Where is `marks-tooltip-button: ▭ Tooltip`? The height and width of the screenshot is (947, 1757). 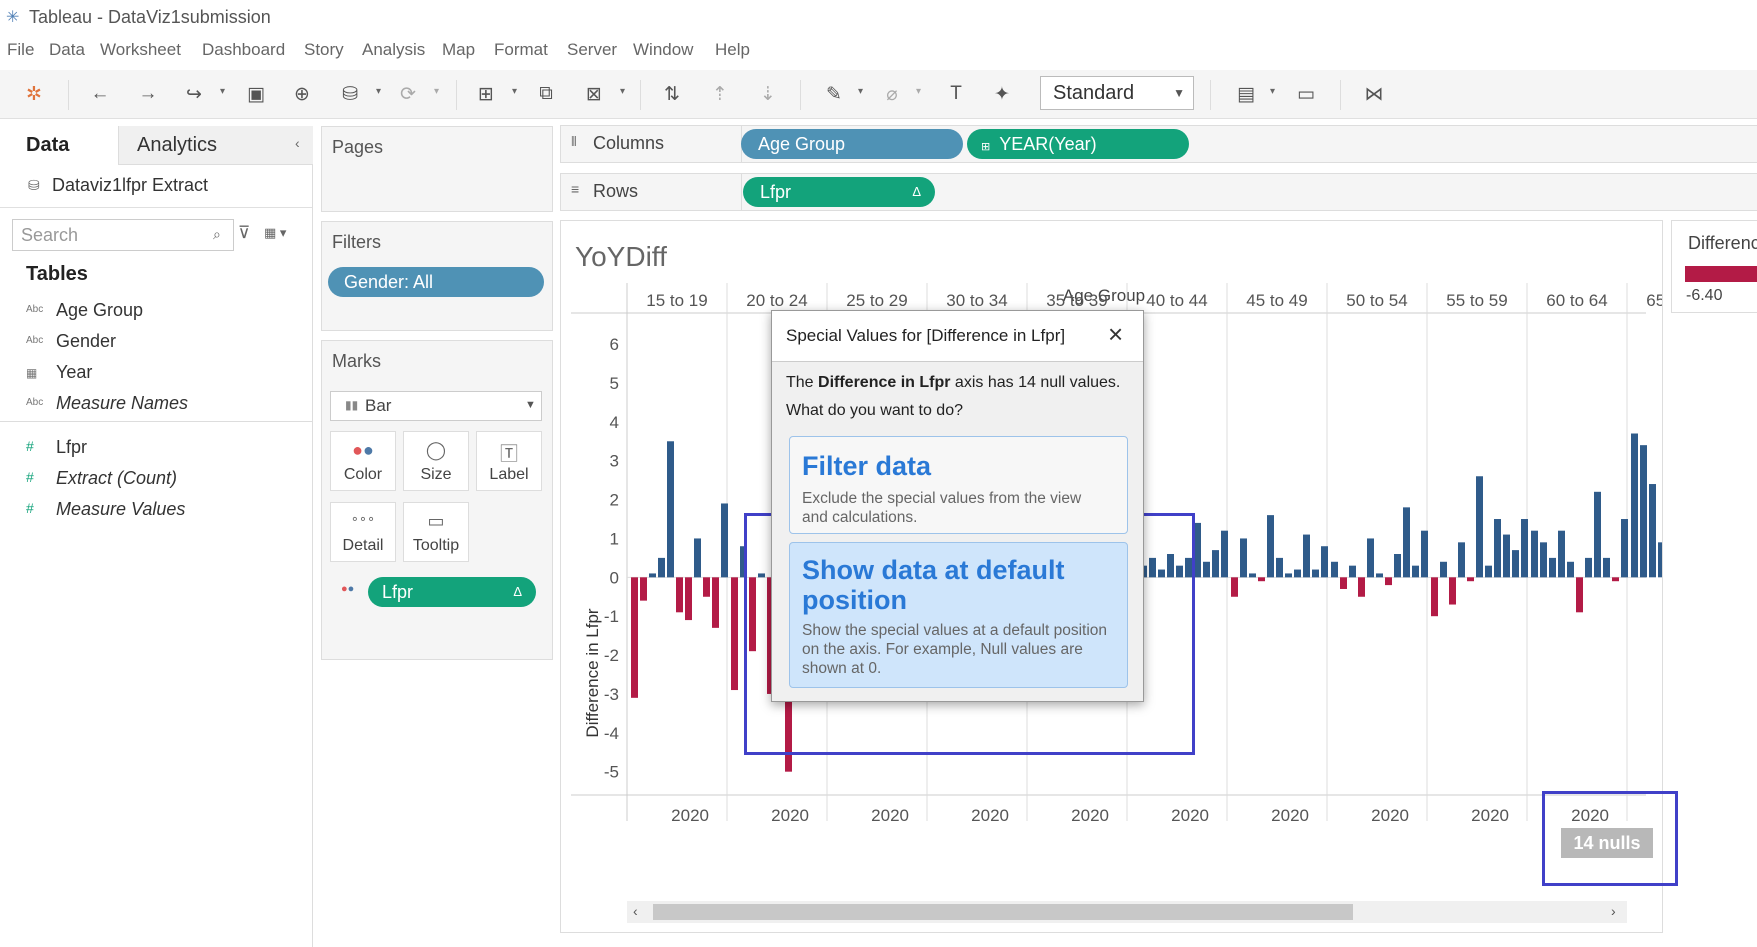
marks-tooltip-button: ▭ Tooltip is located at coordinates (436, 532).